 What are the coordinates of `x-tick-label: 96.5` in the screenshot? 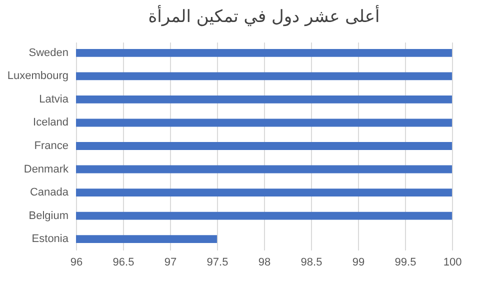 It's located at (123, 262).